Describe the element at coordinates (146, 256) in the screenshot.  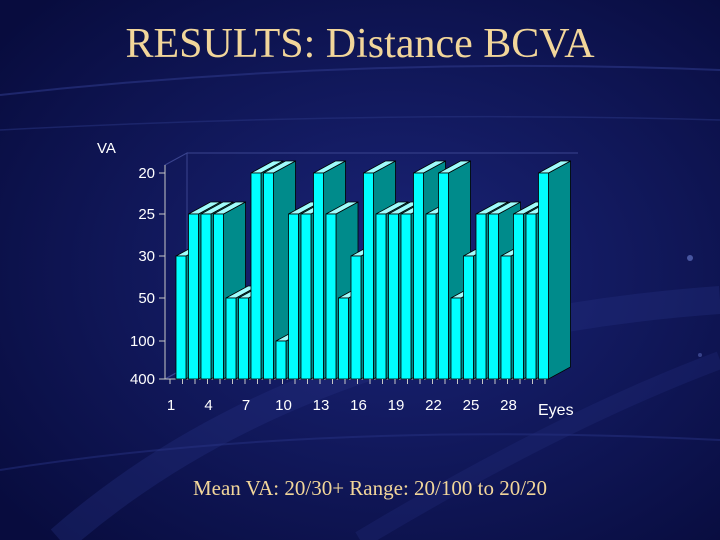
I see `y-tick-label: 30` at that location.